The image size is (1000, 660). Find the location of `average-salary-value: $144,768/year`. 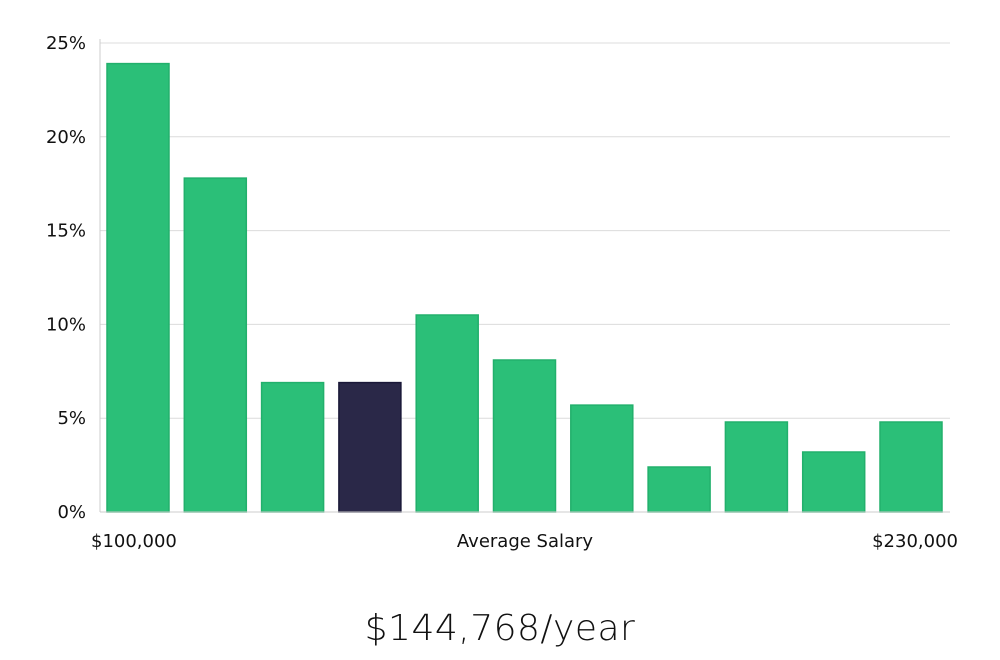

average-salary-value: $144,768/year is located at coordinates (500, 628).